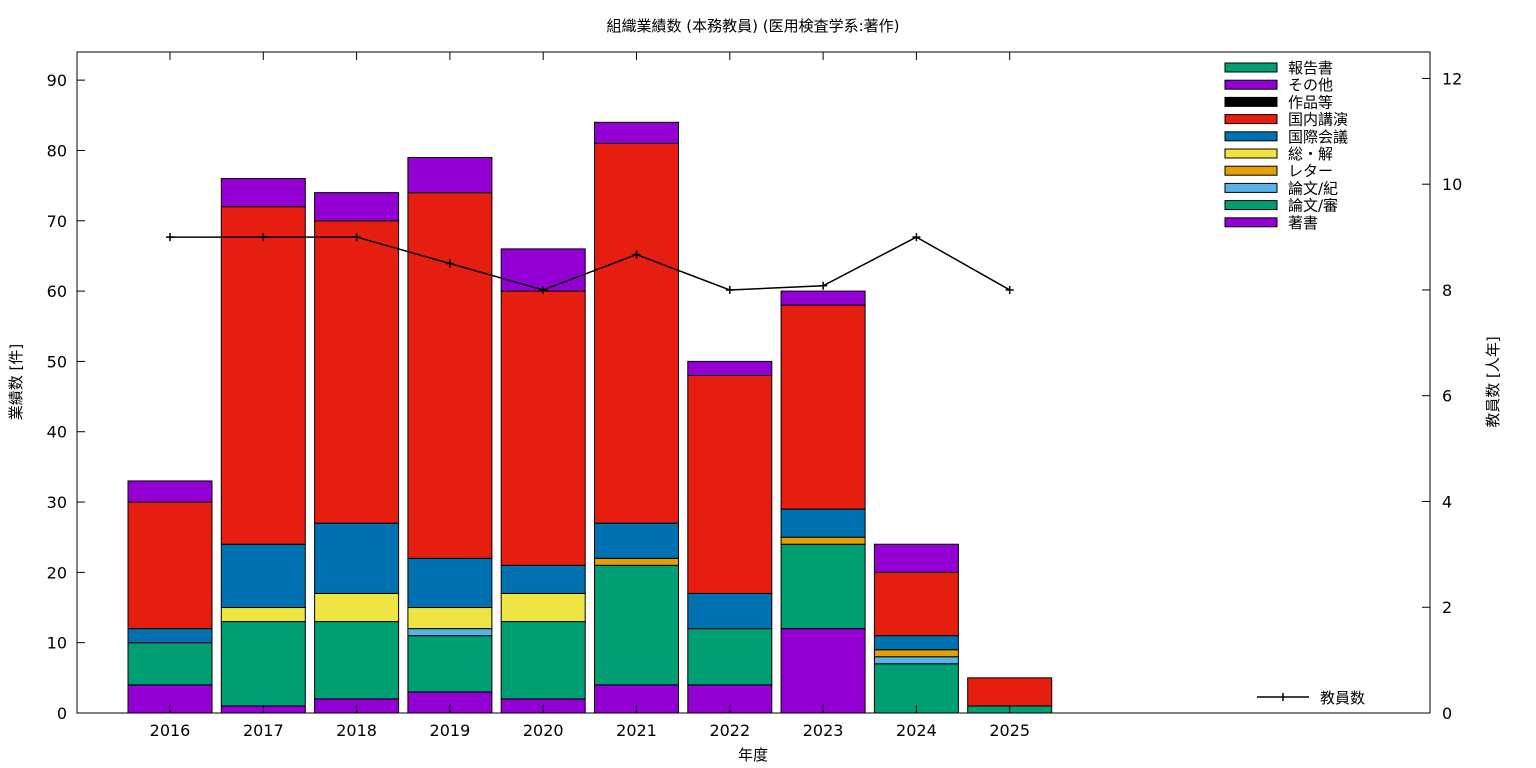 This screenshot has width=1536, height=768. Describe the element at coordinates (57, 291) in the screenshot. I see `y-tick-label: 60` at that location.